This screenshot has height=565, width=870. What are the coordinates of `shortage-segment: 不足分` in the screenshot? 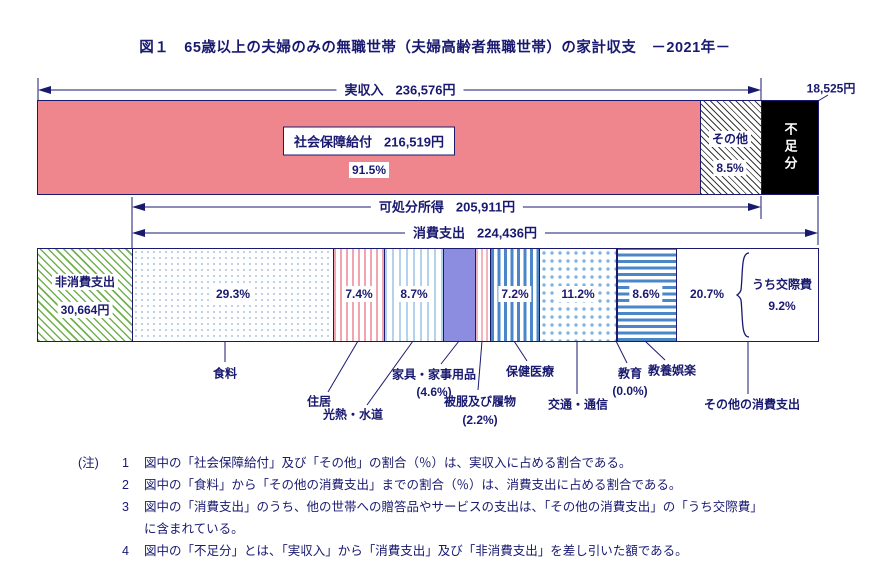 It's located at (789, 147).